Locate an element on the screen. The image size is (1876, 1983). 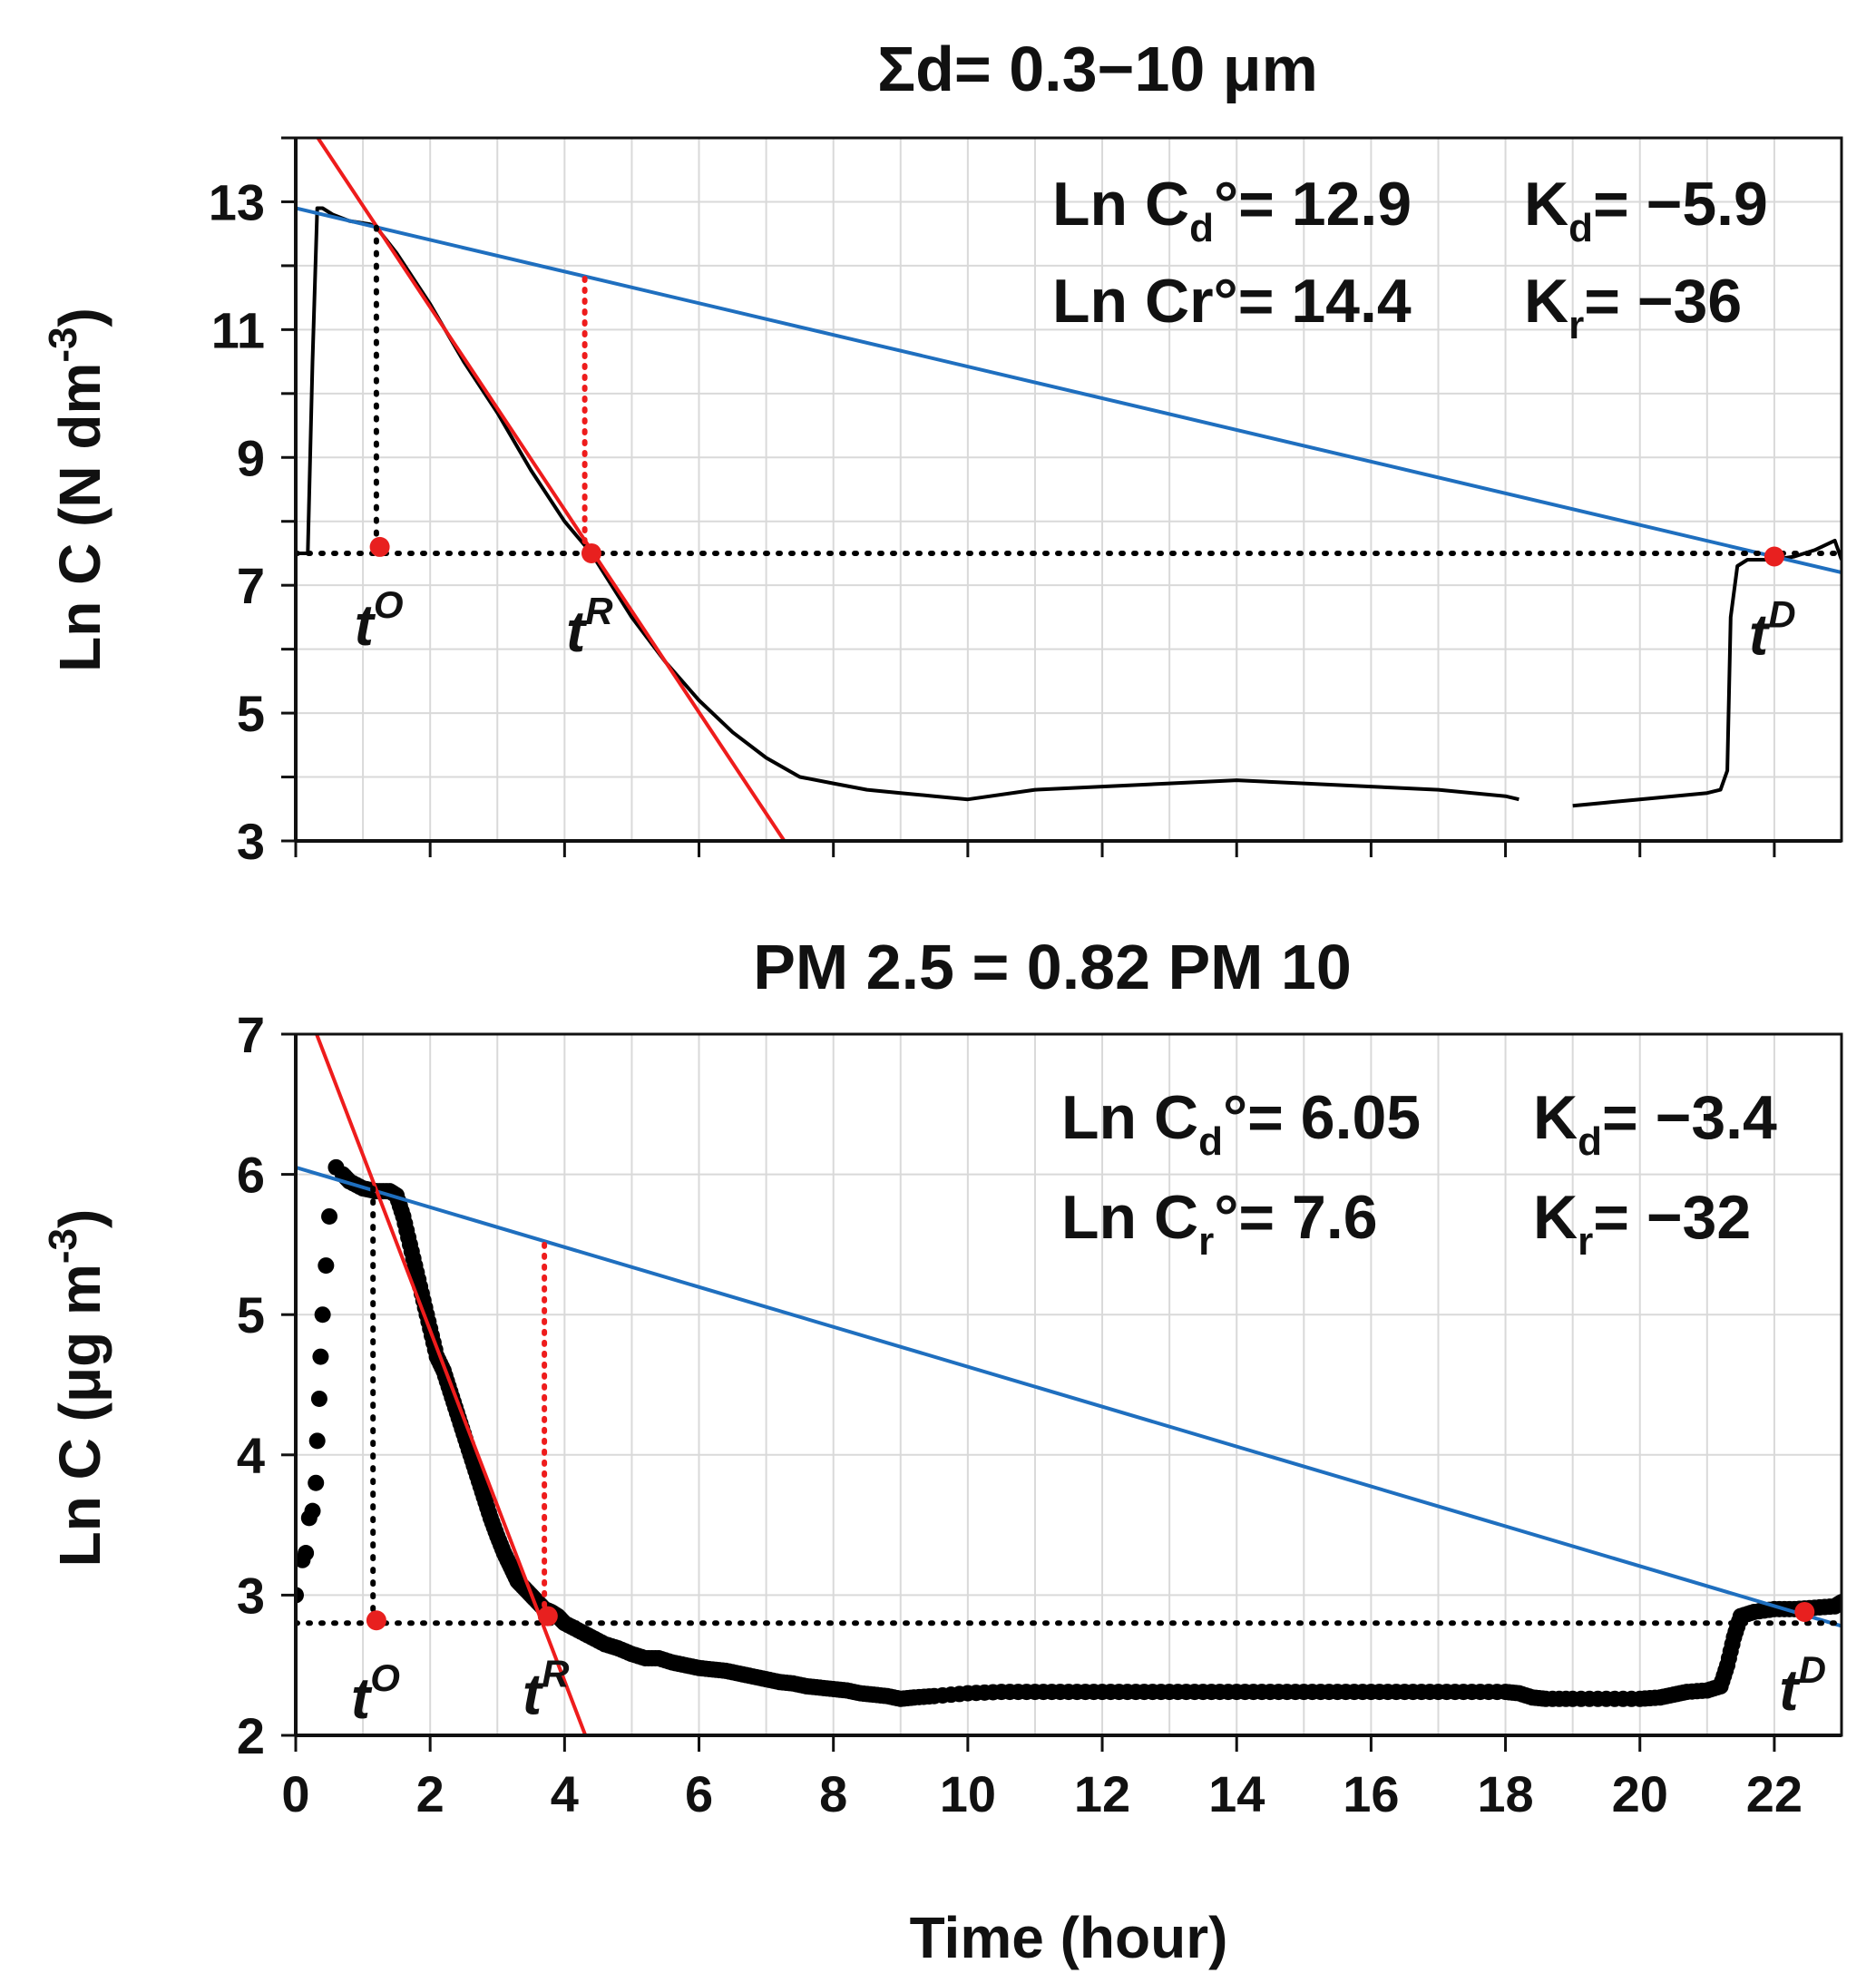
bottom-marker-to-label-t: t is located at coordinates (362, 1698).